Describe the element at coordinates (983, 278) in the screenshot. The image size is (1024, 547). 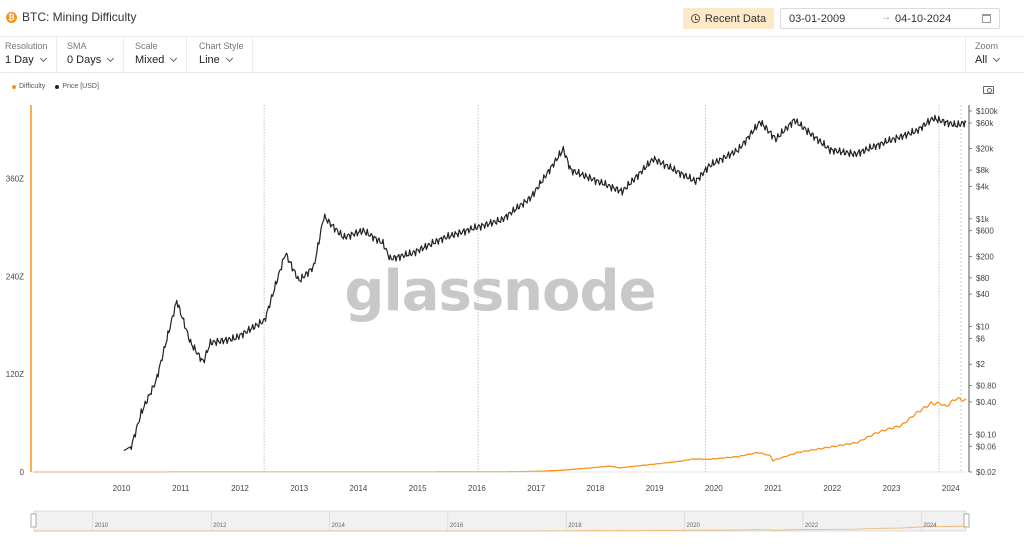
I see `y-right-tick-label: $80` at that location.